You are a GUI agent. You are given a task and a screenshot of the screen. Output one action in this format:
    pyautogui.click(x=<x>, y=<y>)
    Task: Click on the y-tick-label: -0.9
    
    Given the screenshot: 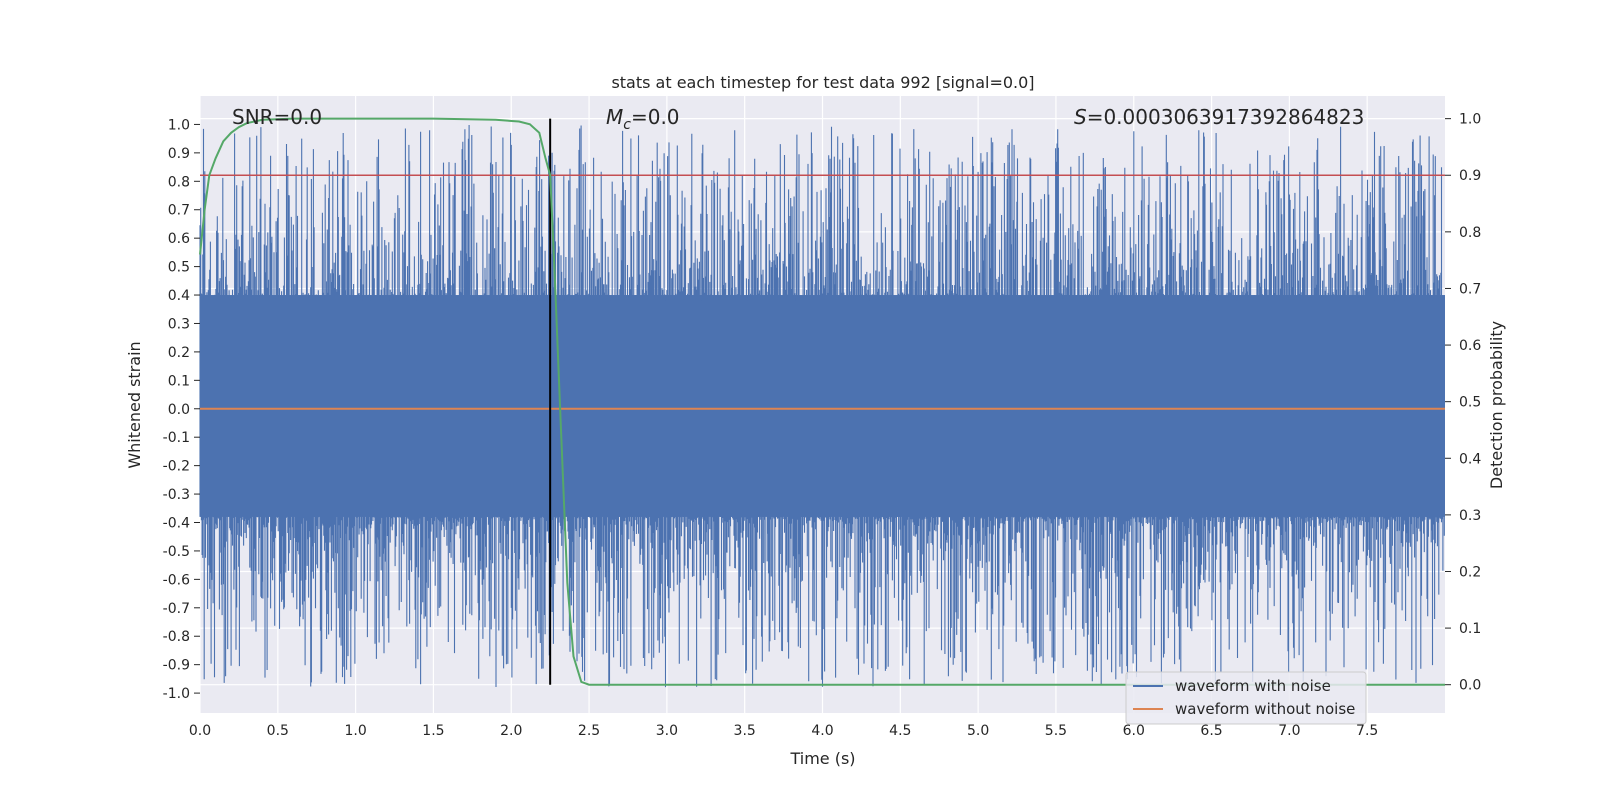 What is the action you would take?
    pyautogui.click(x=176, y=666)
    